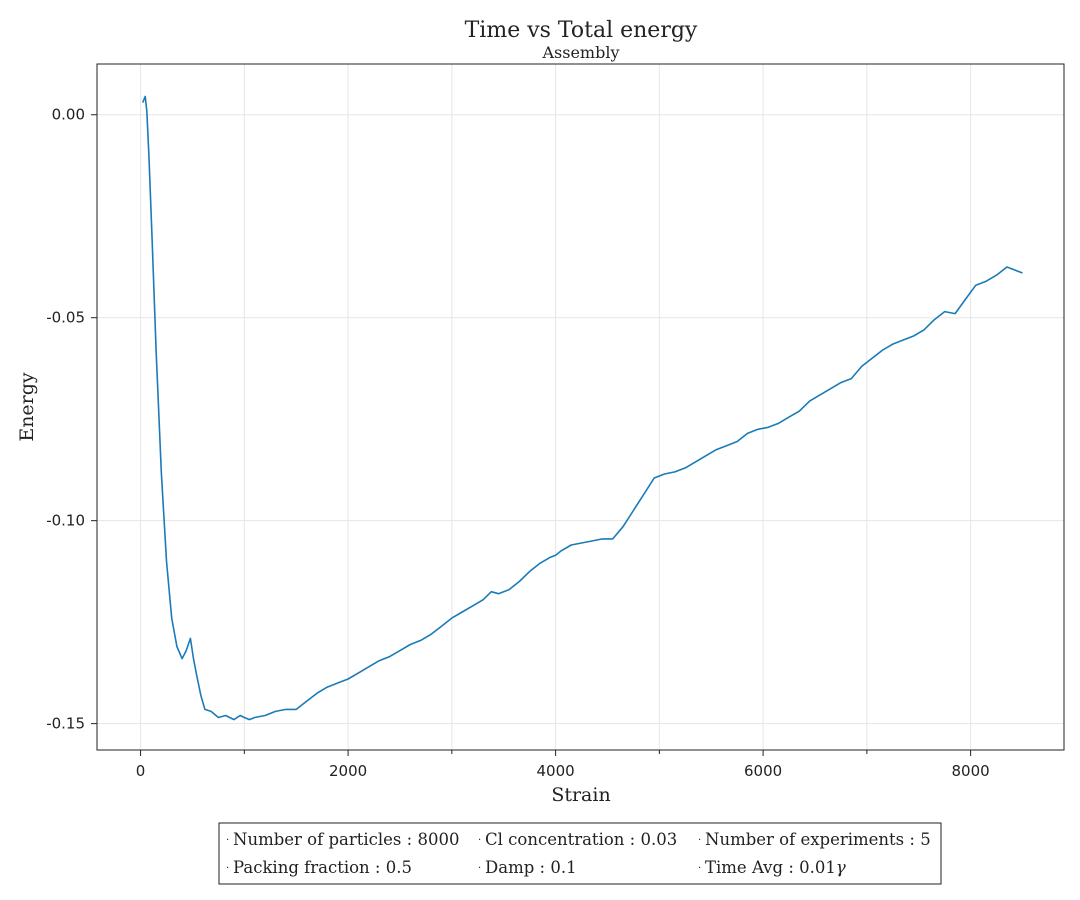  What do you see at coordinates (556, 771) in the screenshot?
I see `x-tick-label: 4000` at bounding box center [556, 771].